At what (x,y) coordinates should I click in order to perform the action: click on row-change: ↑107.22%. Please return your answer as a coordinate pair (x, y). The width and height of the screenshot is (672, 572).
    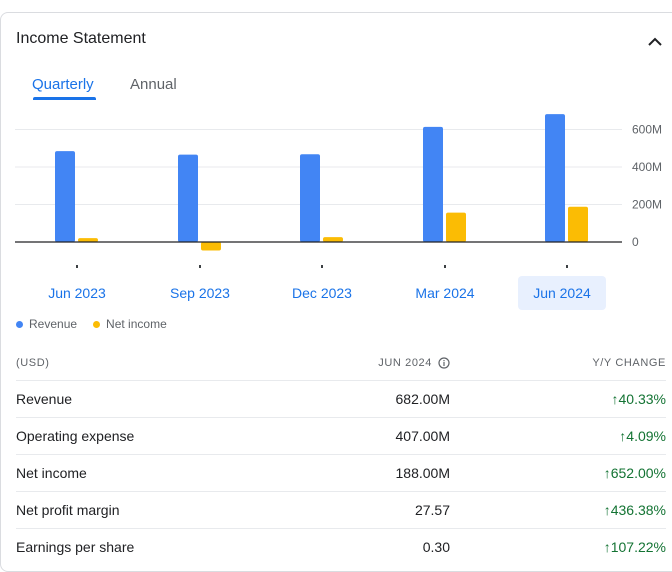
    Looking at the image, I should click on (635, 547).